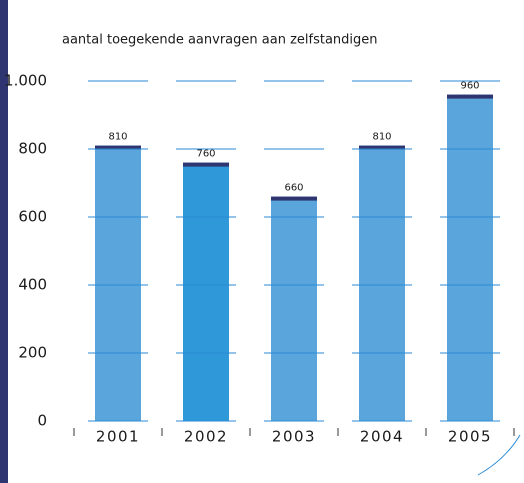 The height and width of the screenshot is (483, 524). What do you see at coordinates (293, 188) in the screenshot?
I see `data-label: 660` at bounding box center [293, 188].